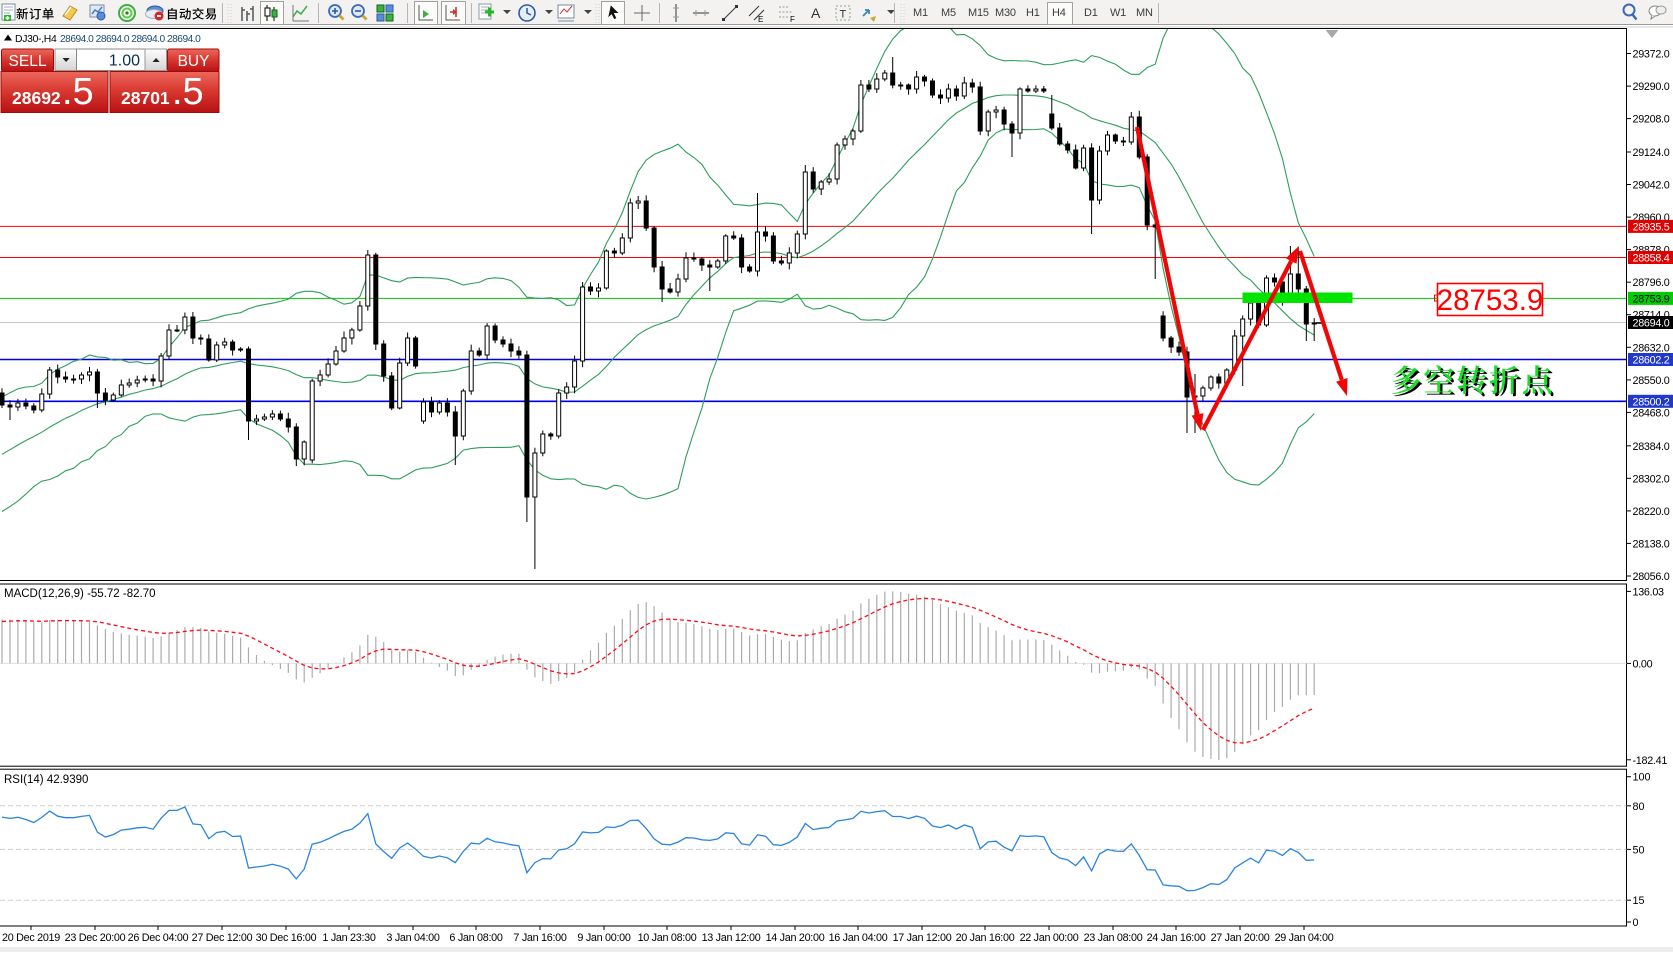 The image size is (1673, 957). Describe the element at coordinates (1240, 938) in the screenshot. I see `svg-text: 27 Jan 20:00` at that location.